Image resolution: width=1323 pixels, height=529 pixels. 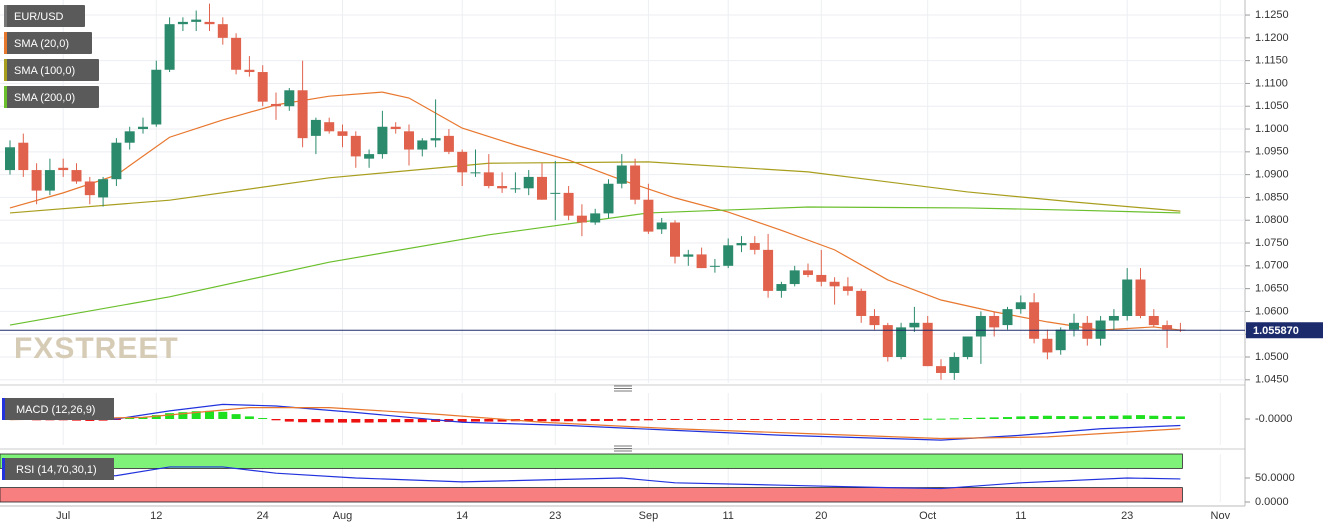 I want to click on legend-label: SMA (100,0), so click(x=44, y=71).